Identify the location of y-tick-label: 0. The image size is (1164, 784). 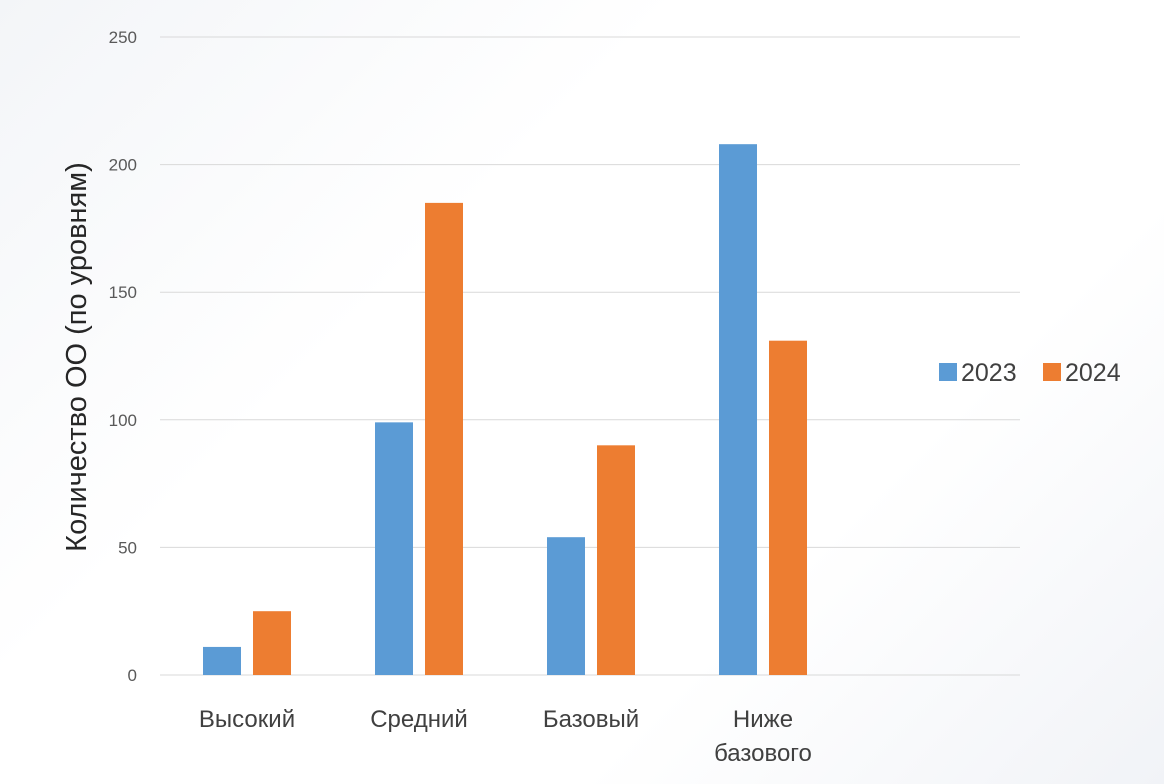
(132, 675).